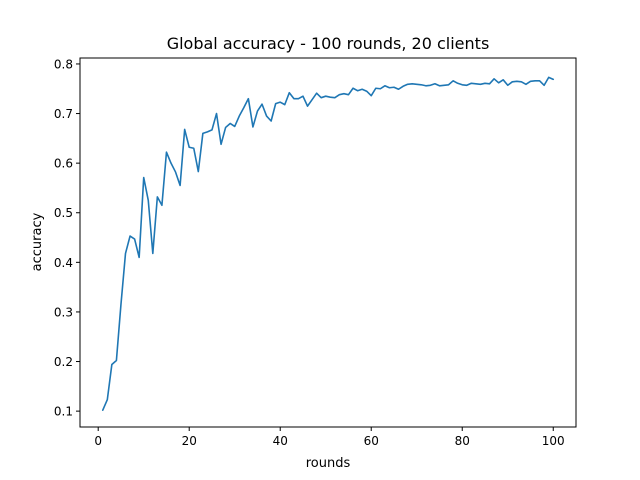 The height and width of the screenshot is (480, 640). I want to click on y-tick-label: 0.6, so click(63, 164).